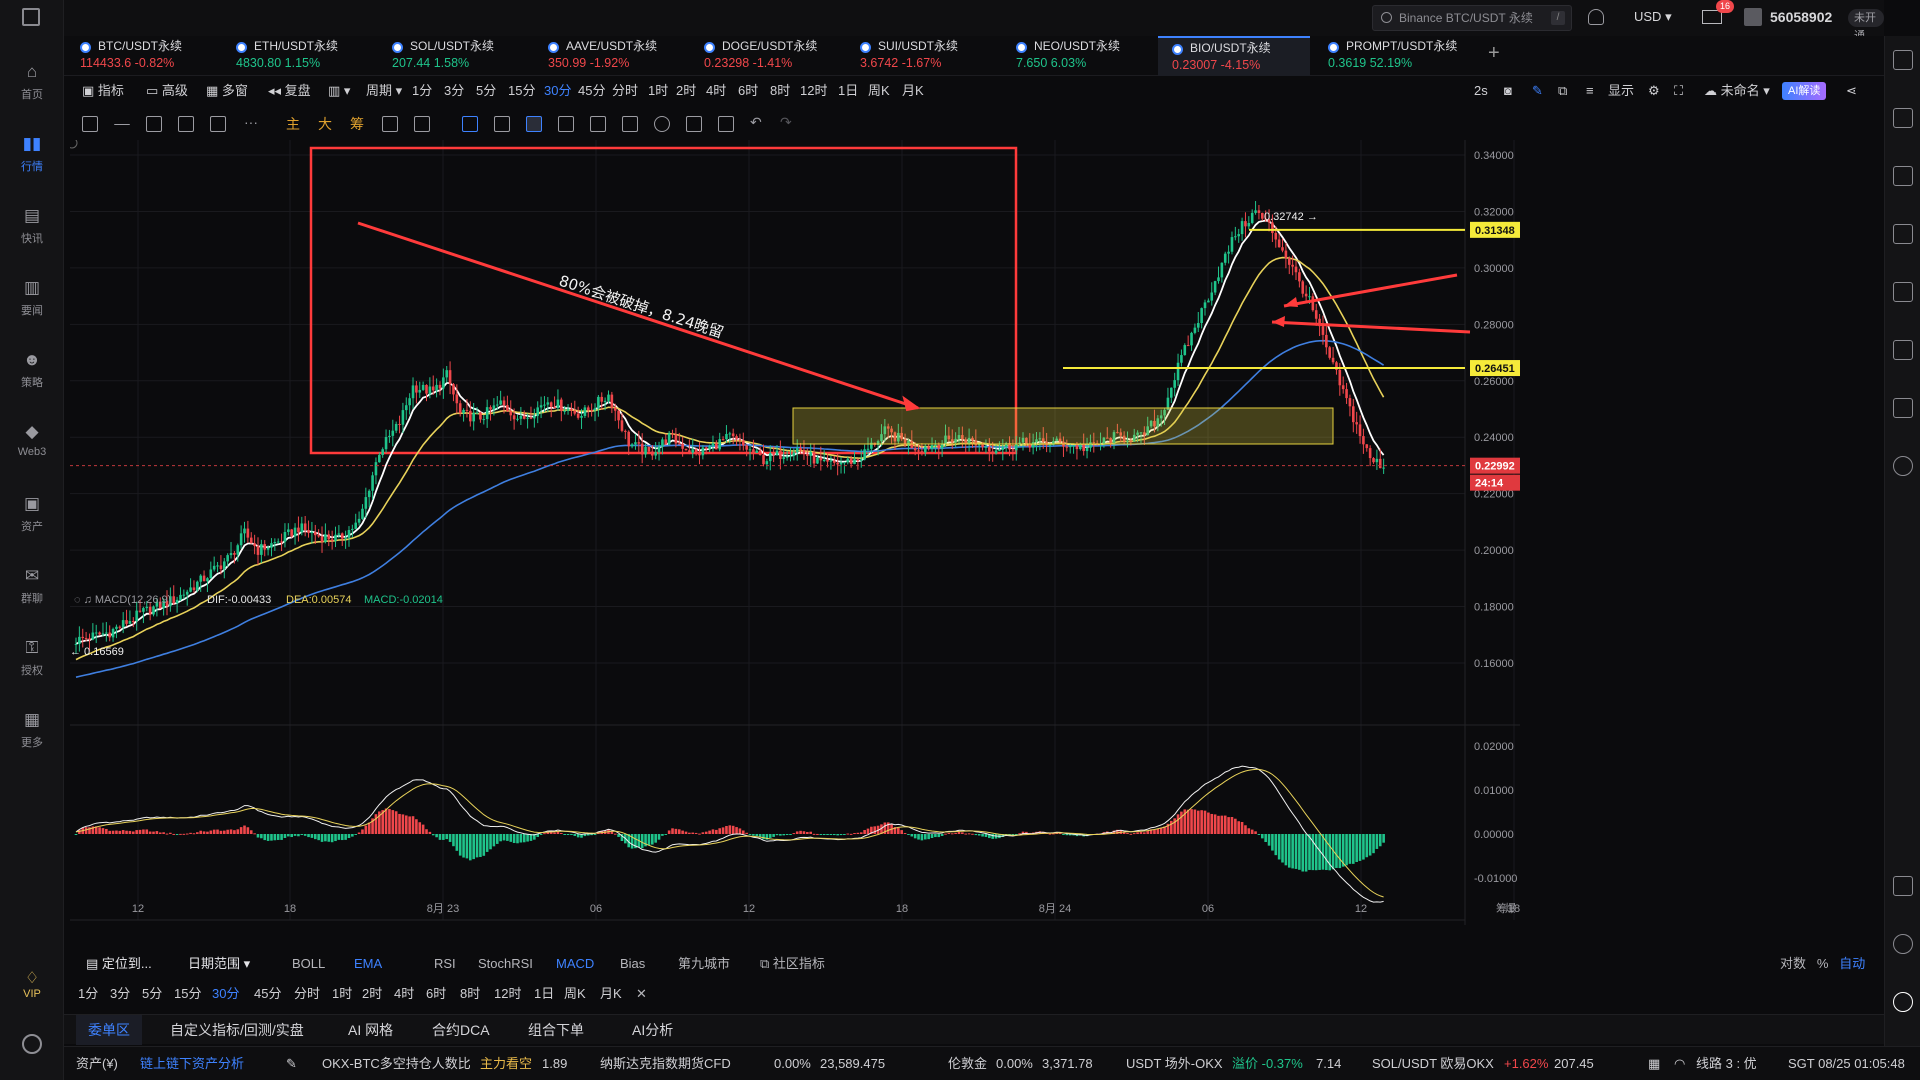  I want to click on bottom-tab-0: 委单区, so click(109, 1030).